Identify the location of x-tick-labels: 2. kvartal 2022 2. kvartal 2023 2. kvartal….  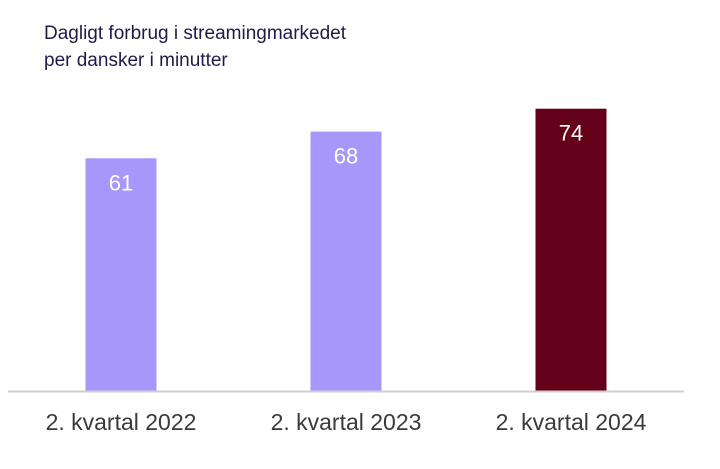
(346, 422).